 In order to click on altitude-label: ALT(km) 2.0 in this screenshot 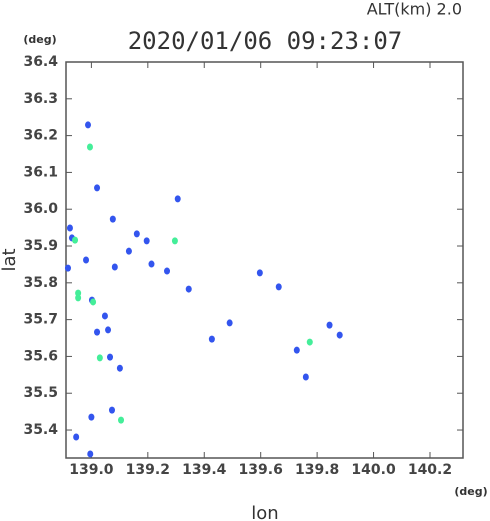, I will do `click(414, 9)`.